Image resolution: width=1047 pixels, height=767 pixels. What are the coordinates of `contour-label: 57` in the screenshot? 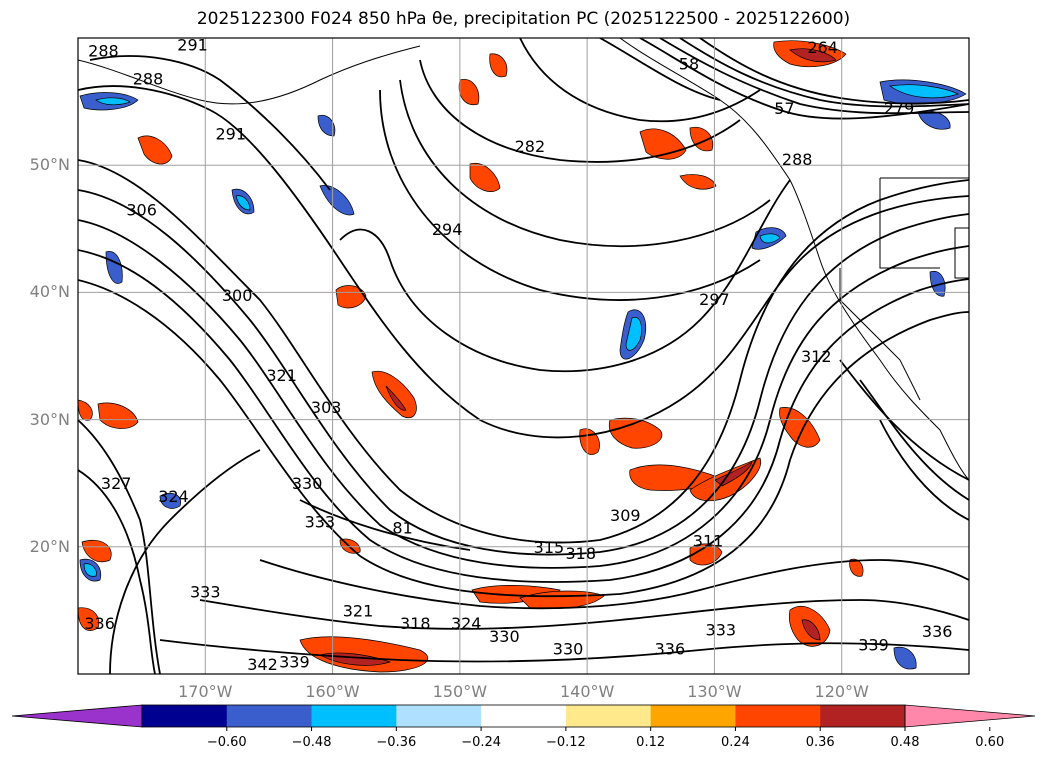 It's located at (784, 108).